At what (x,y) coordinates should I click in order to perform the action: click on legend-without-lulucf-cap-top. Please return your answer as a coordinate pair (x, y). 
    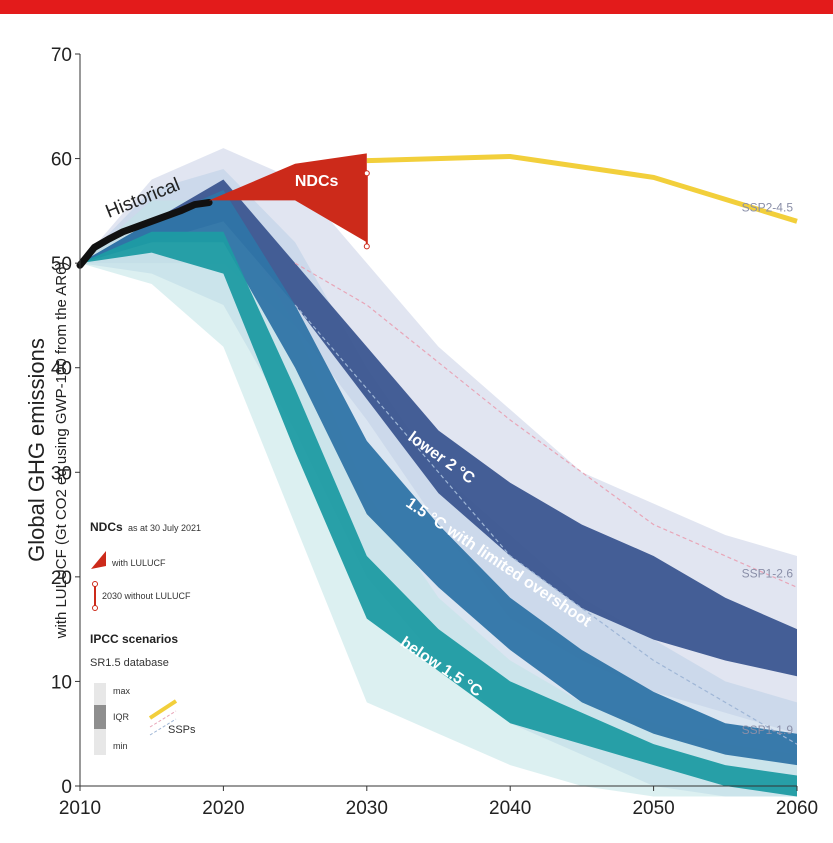
    Looking at the image, I should click on (95, 584).